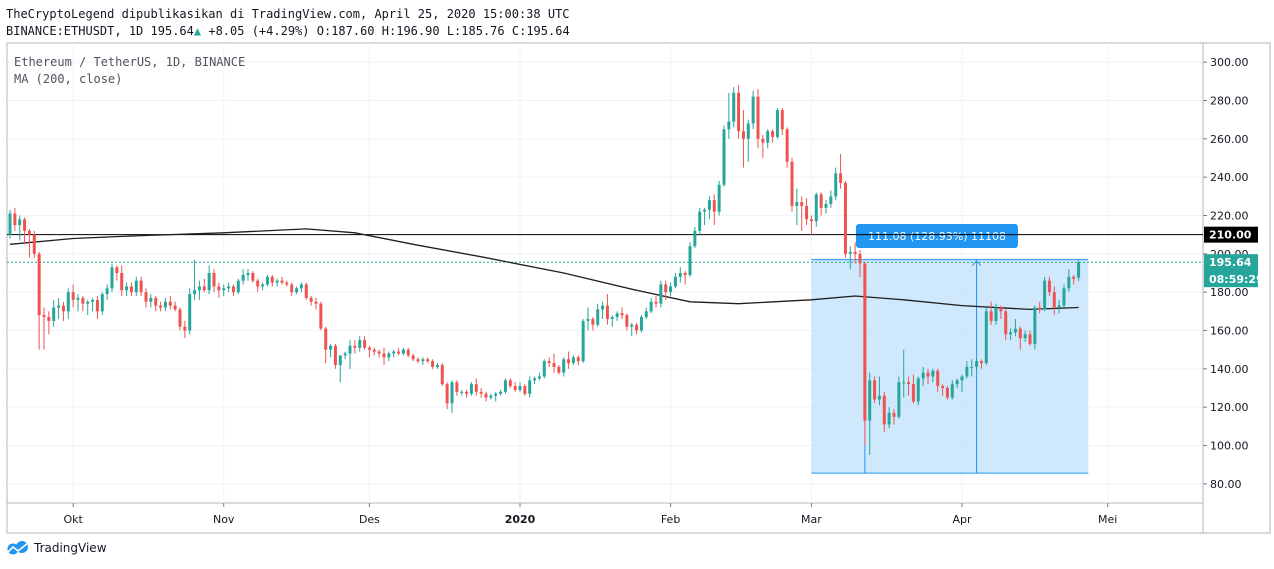 The image size is (1274, 569). Describe the element at coordinates (605, 518) in the screenshot. I see `time-axis` at that location.